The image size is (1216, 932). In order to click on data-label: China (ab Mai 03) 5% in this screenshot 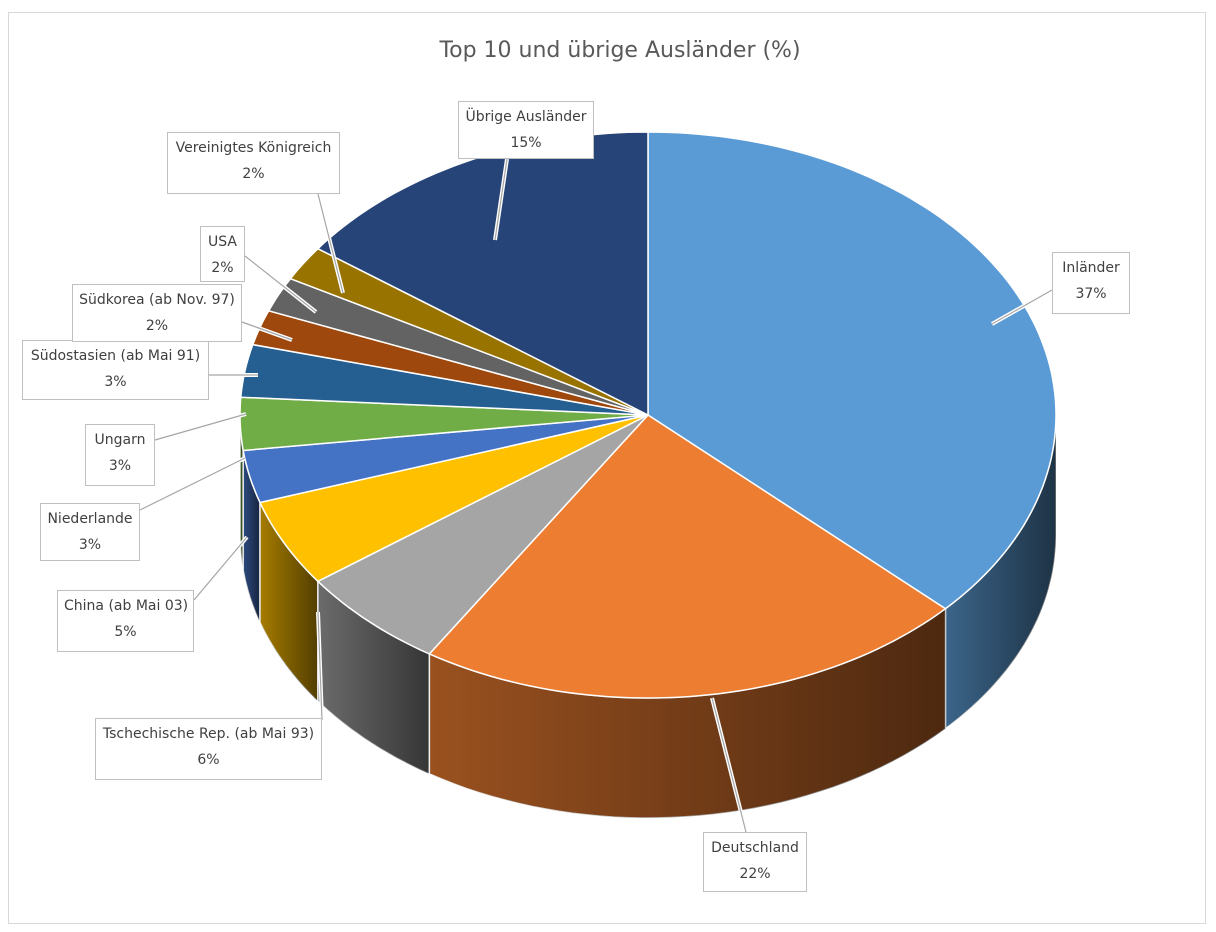, I will do `click(125, 621)`.